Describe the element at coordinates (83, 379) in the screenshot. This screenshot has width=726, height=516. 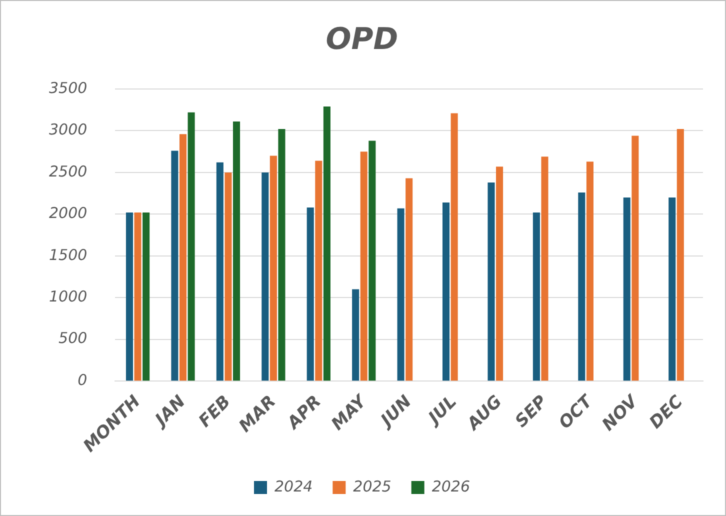
I see `y-tick-label: 0` at that location.